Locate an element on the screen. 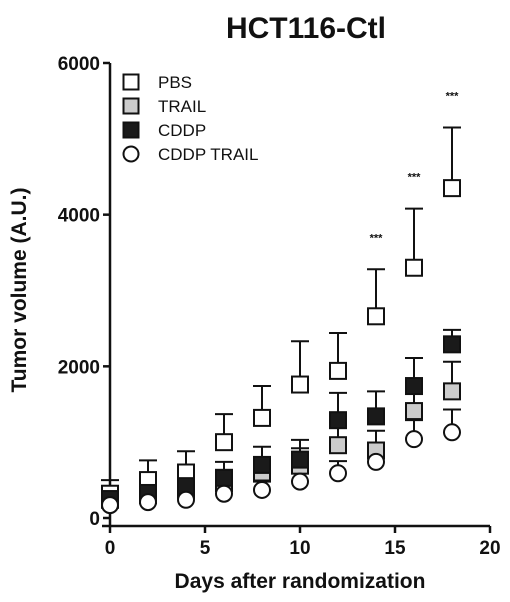 Image resolution: width=510 pixels, height=602 pixels. legend-label-trail: TRAIL is located at coordinates (182, 106).